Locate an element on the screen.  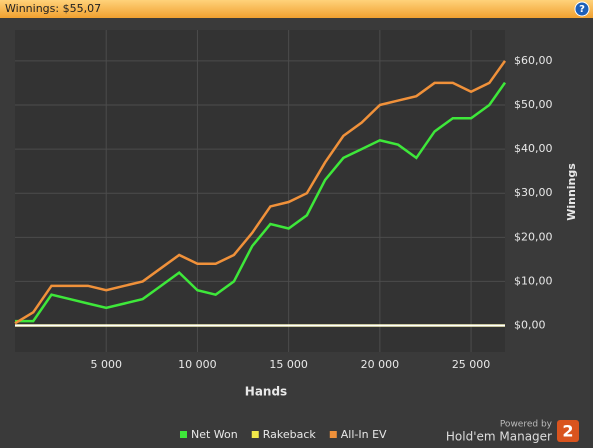
x-tick-label: 15 000 is located at coordinates (288, 364).